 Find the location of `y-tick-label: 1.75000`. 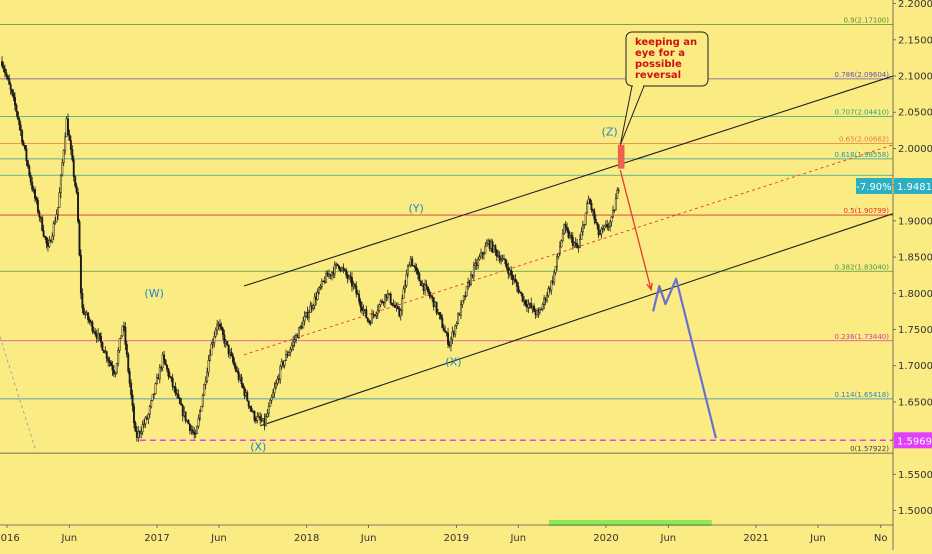

y-tick-label: 1.75000 is located at coordinates (915, 330).